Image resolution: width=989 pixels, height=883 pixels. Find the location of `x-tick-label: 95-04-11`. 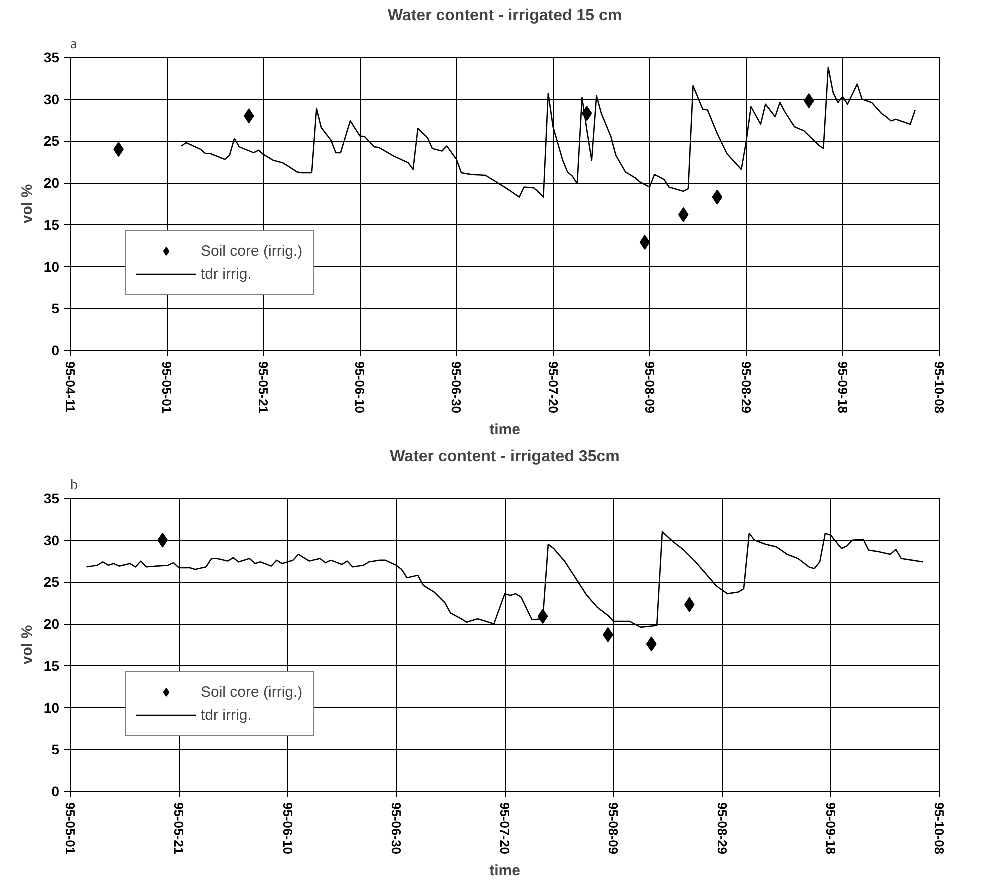

x-tick-label: 95-04-11 is located at coordinates (70, 387).